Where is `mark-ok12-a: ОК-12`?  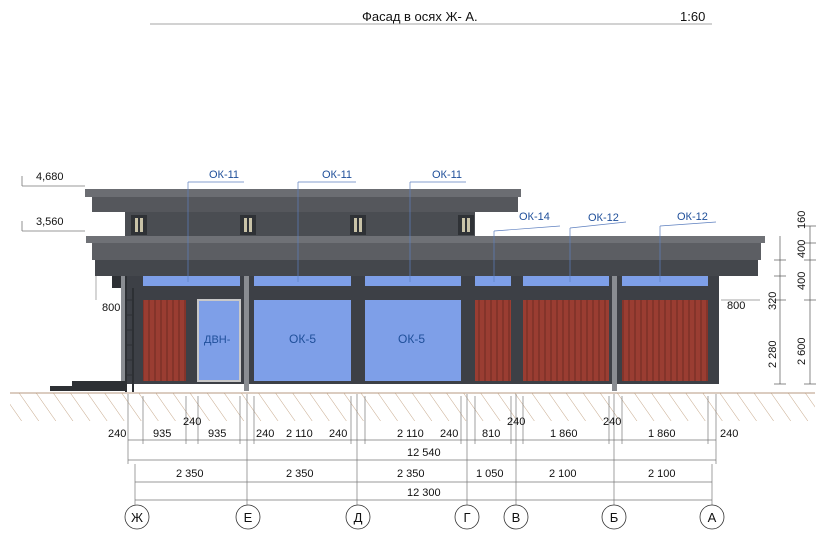 mark-ok12-a: ОК-12 is located at coordinates (603, 218).